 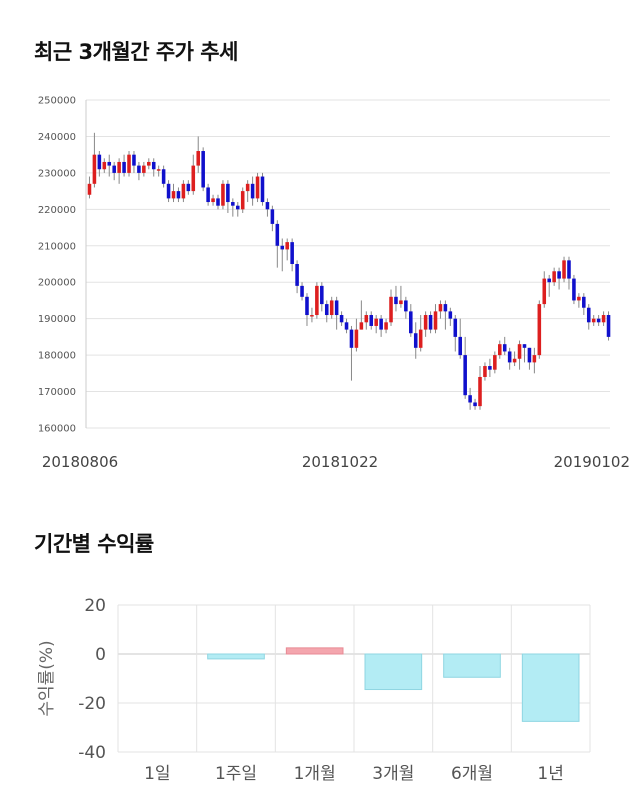 I want to click on x-date-label: 20180806, so click(x=80, y=462).